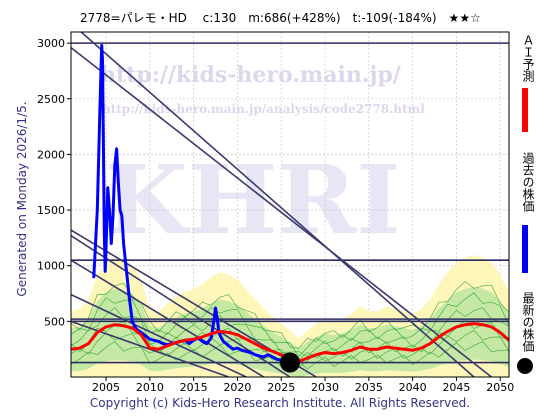 Image resolution: width=560 pixels, height=420 pixels. I want to click on x-tick-label: 2015, so click(194, 387).